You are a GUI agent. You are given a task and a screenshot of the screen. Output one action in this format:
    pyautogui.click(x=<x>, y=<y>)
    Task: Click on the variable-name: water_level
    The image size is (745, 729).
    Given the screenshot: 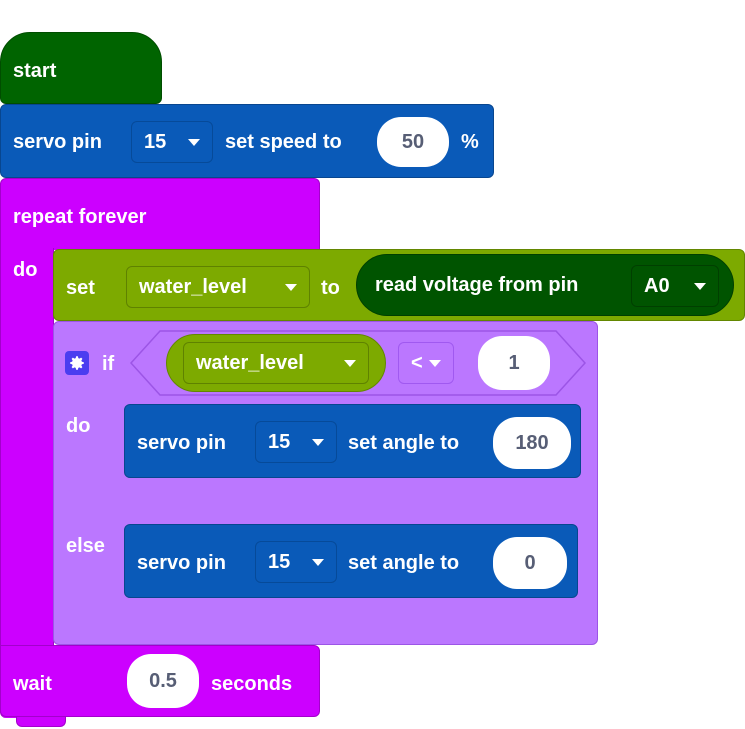 What is the action you would take?
    pyautogui.click(x=193, y=286)
    